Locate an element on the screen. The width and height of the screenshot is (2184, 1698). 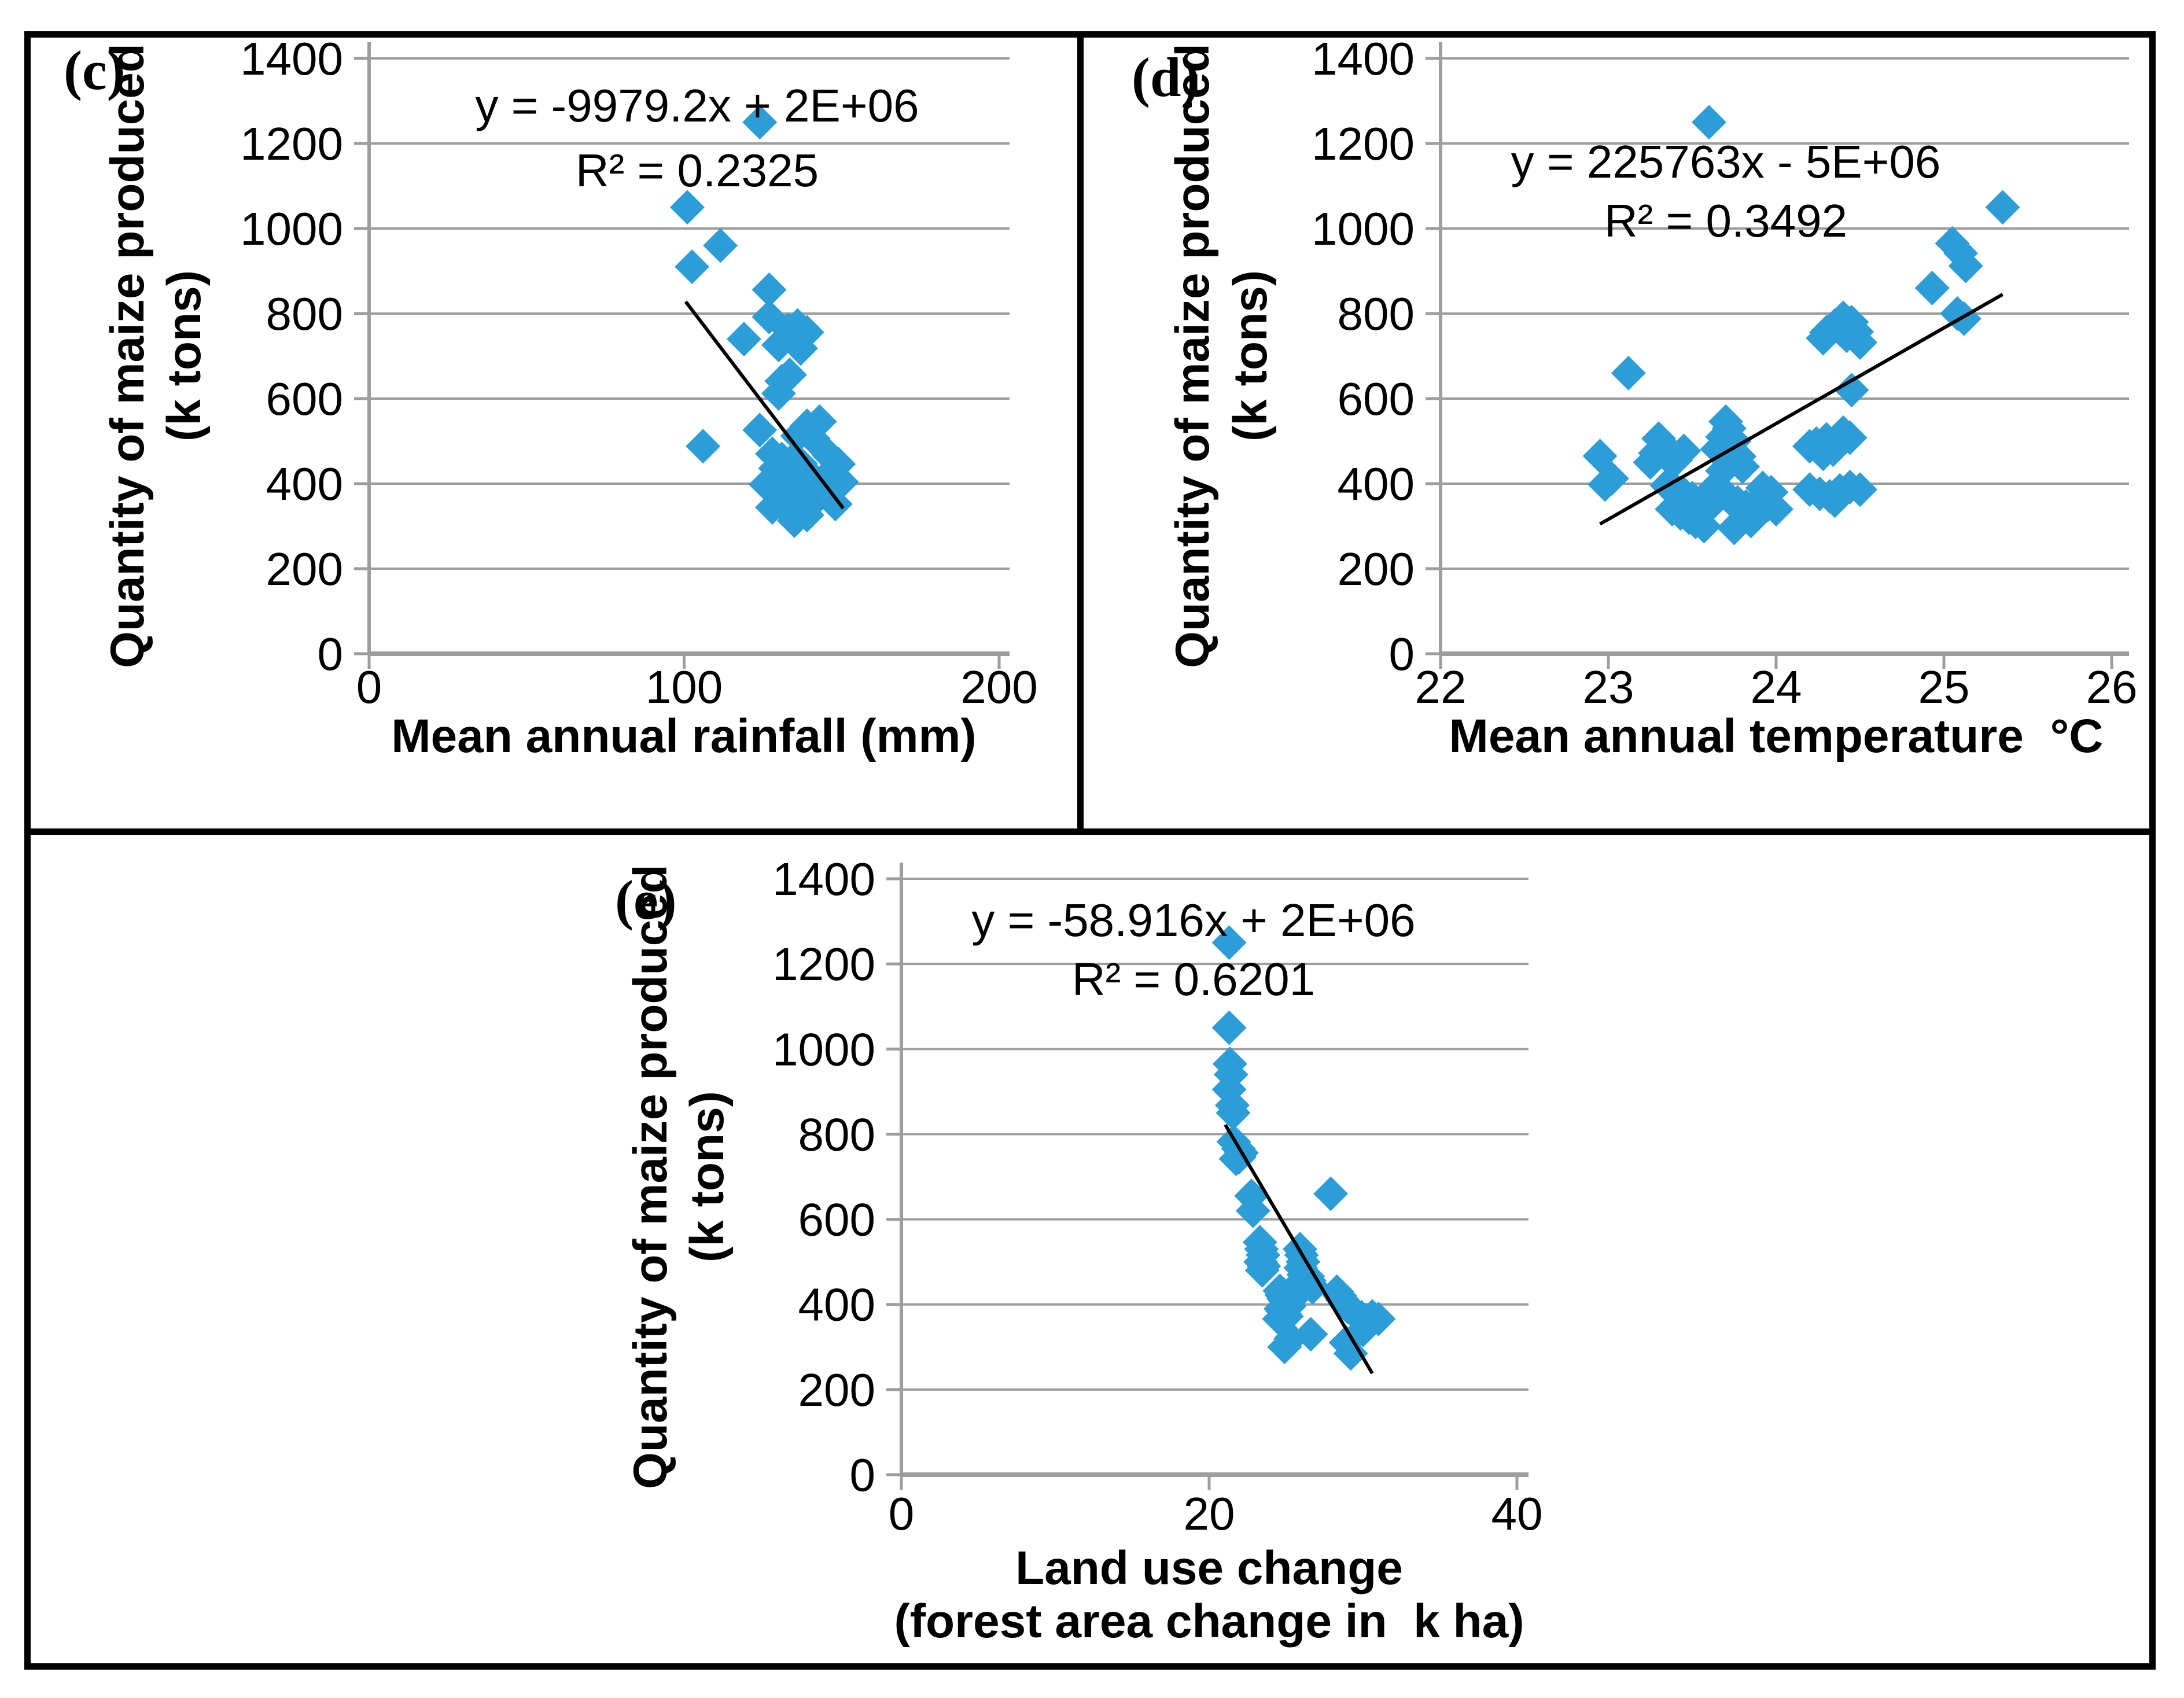
panel-divider-horizontal is located at coordinates (1090, 831).